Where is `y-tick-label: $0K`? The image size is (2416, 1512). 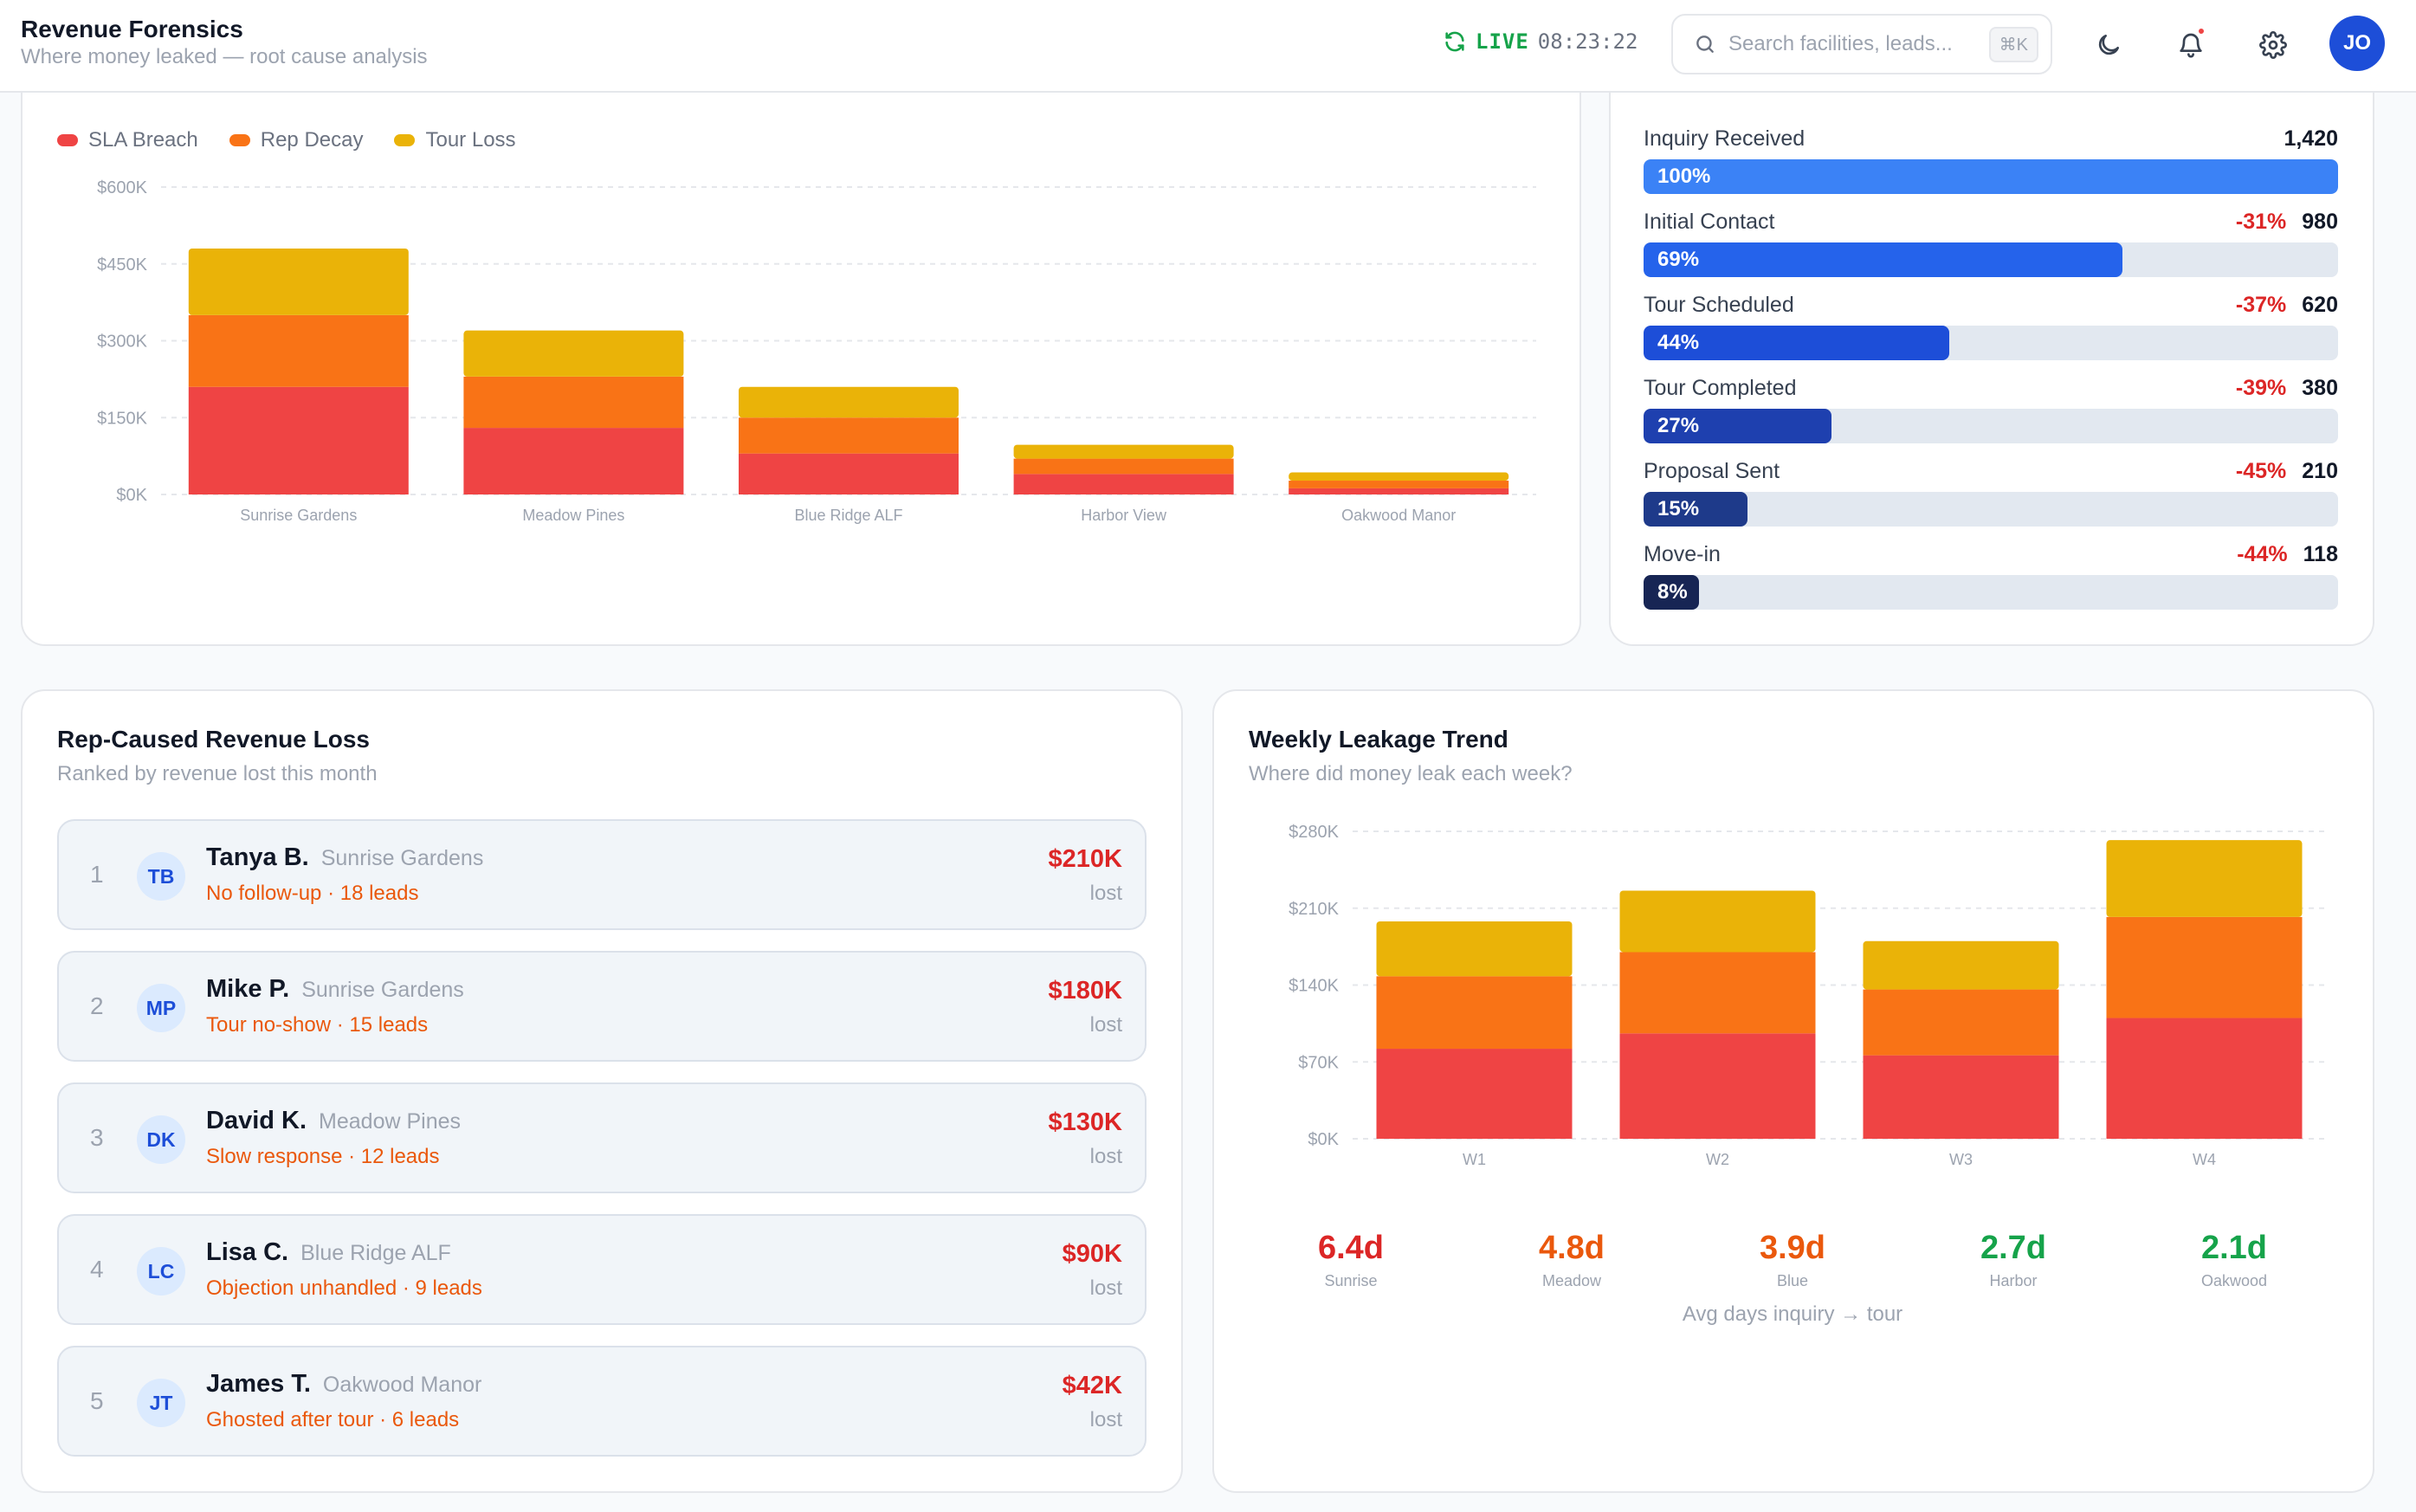 y-tick-label: $0K is located at coordinates (131, 495).